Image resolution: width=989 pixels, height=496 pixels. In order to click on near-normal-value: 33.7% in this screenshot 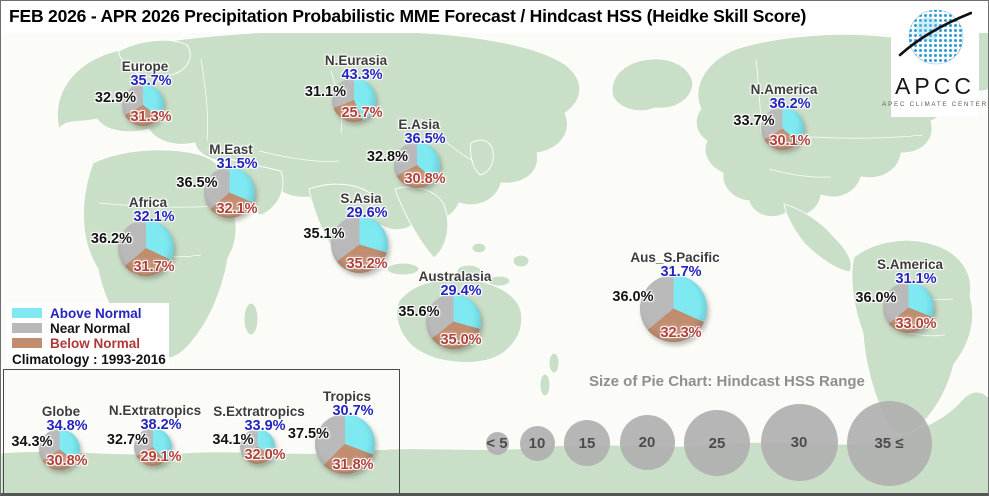, I will do `click(754, 120)`.